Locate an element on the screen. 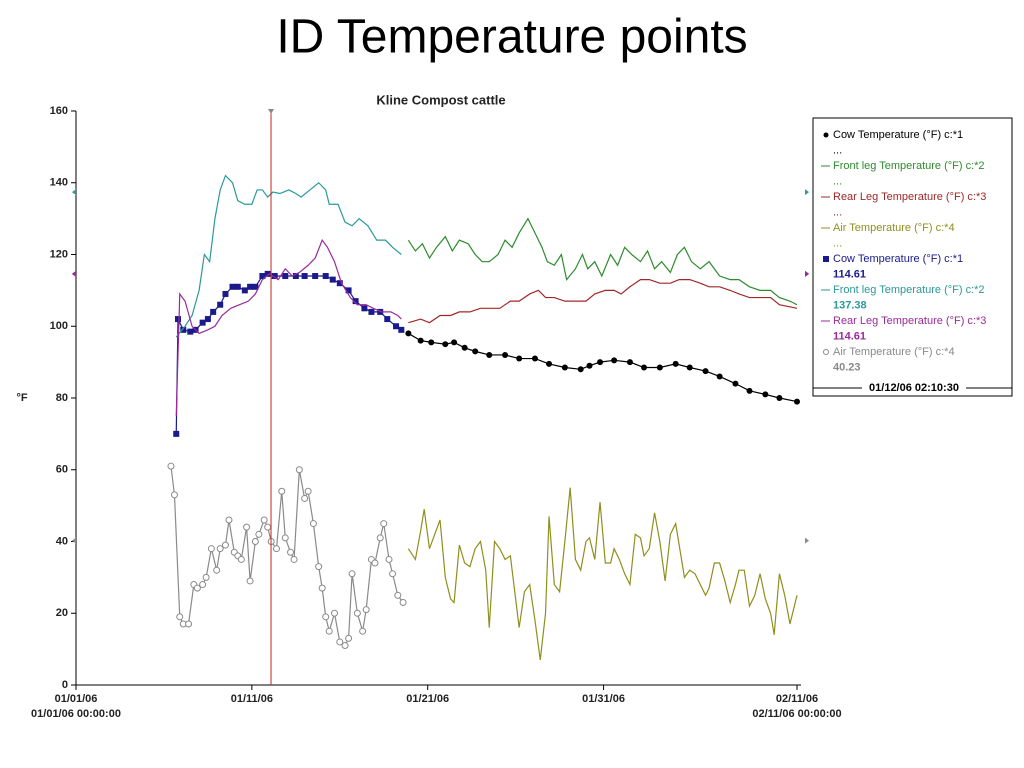 The image size is (1024, 768). y-tick-label: 160 is located at coordinates (59, 111).